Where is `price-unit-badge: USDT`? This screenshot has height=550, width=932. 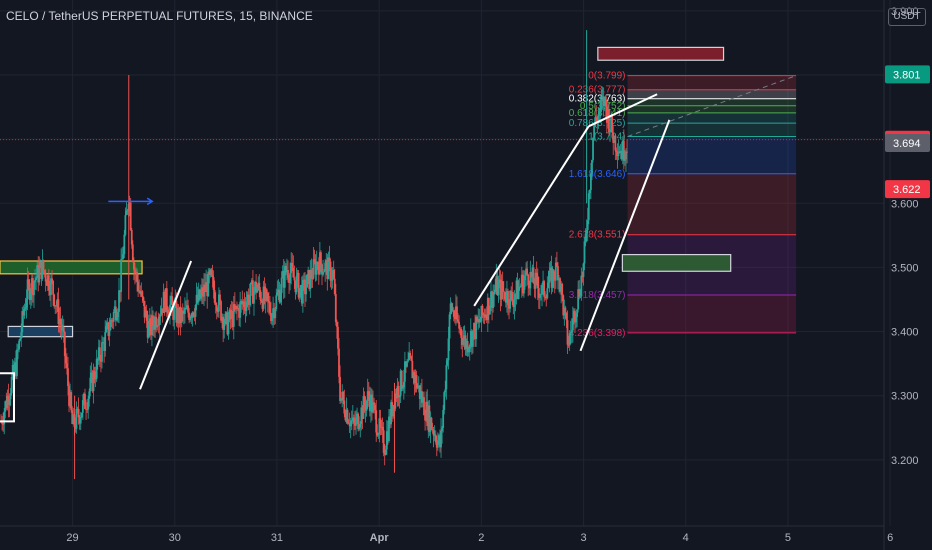 price-unit-badge: USDT is located at coordinates (907, 17).